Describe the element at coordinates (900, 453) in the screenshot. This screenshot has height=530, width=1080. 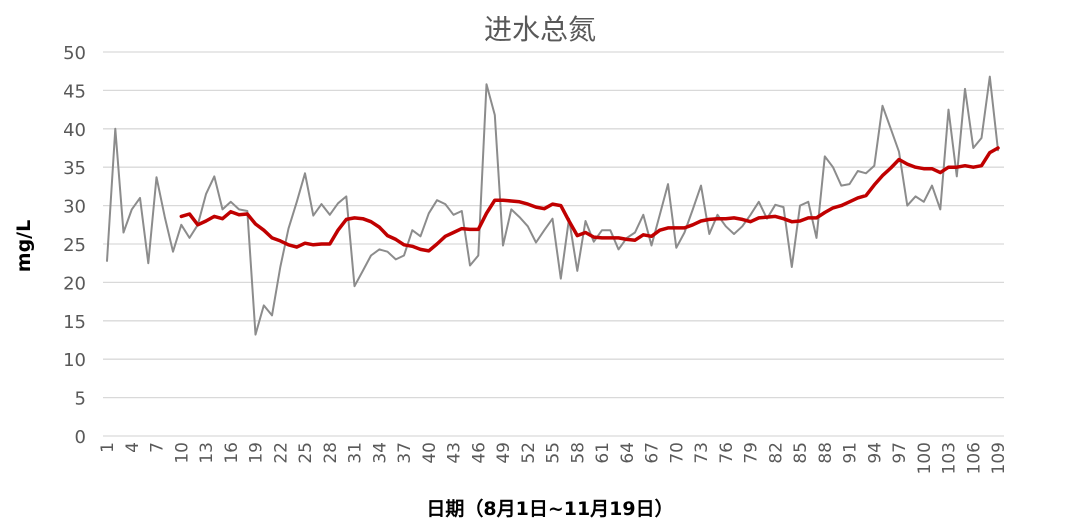
I see `x-tick-label: 97` at that location.